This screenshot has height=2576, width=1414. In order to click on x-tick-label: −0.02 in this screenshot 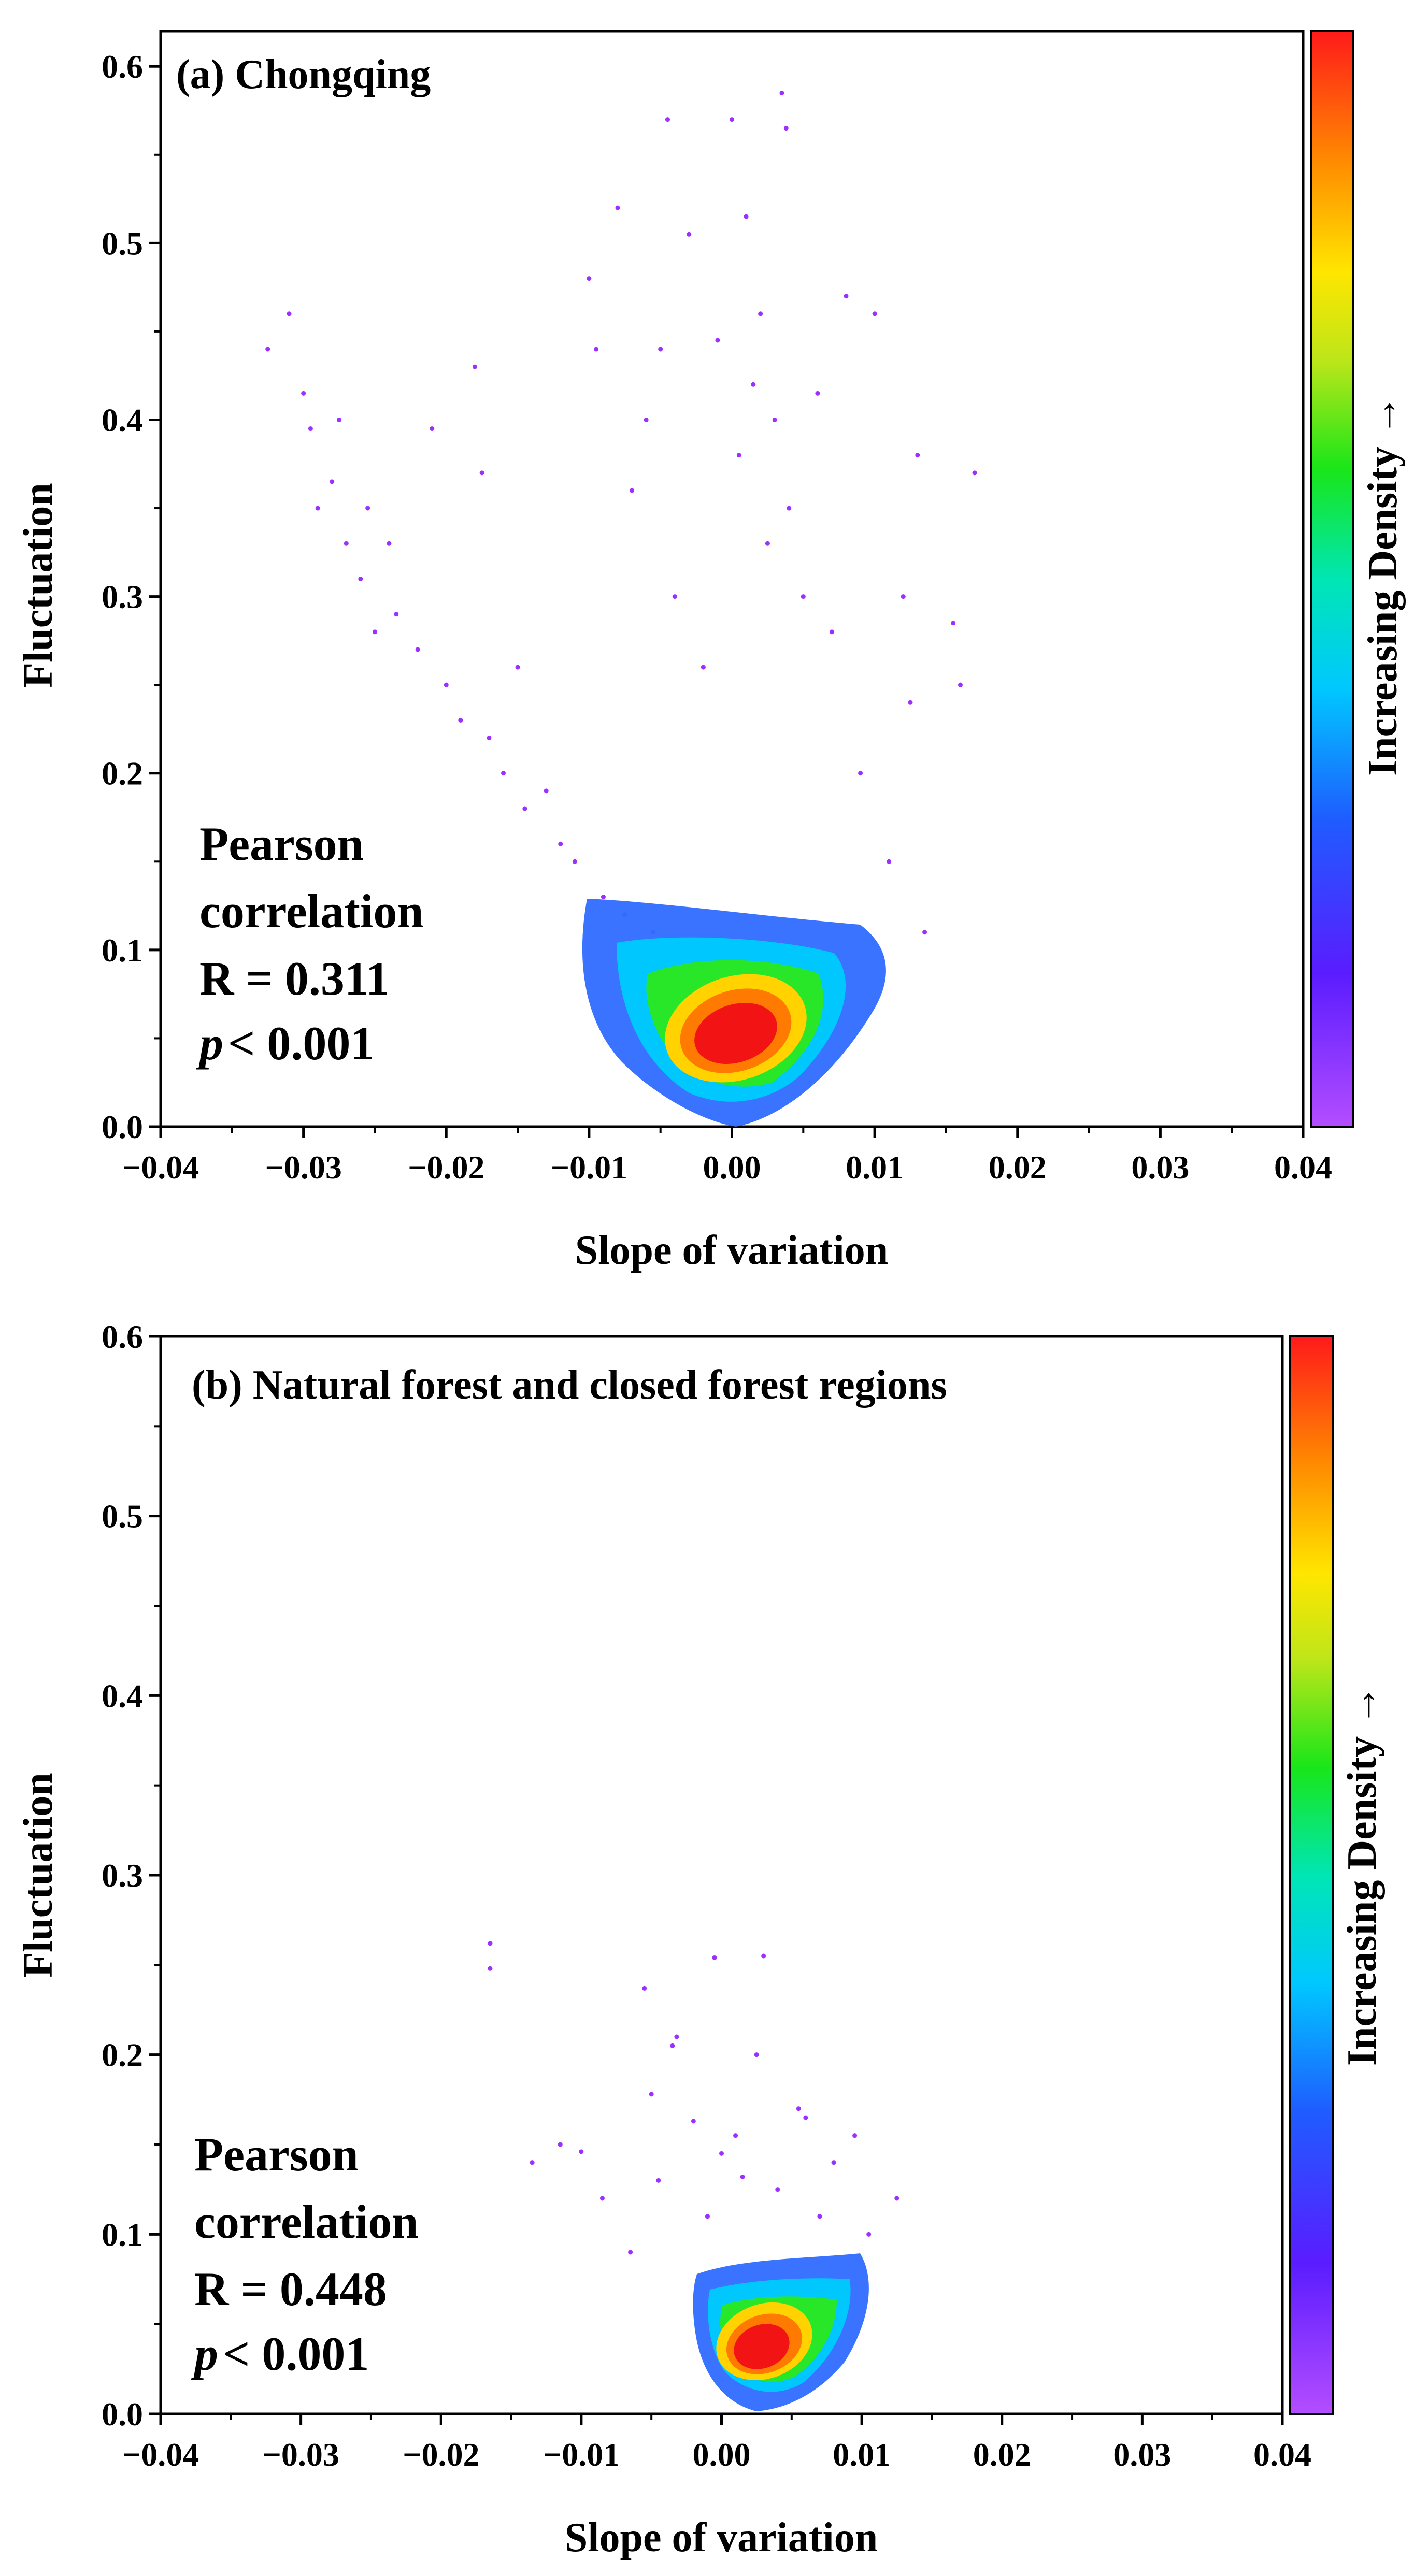, I will do `click(441, 2454)`.